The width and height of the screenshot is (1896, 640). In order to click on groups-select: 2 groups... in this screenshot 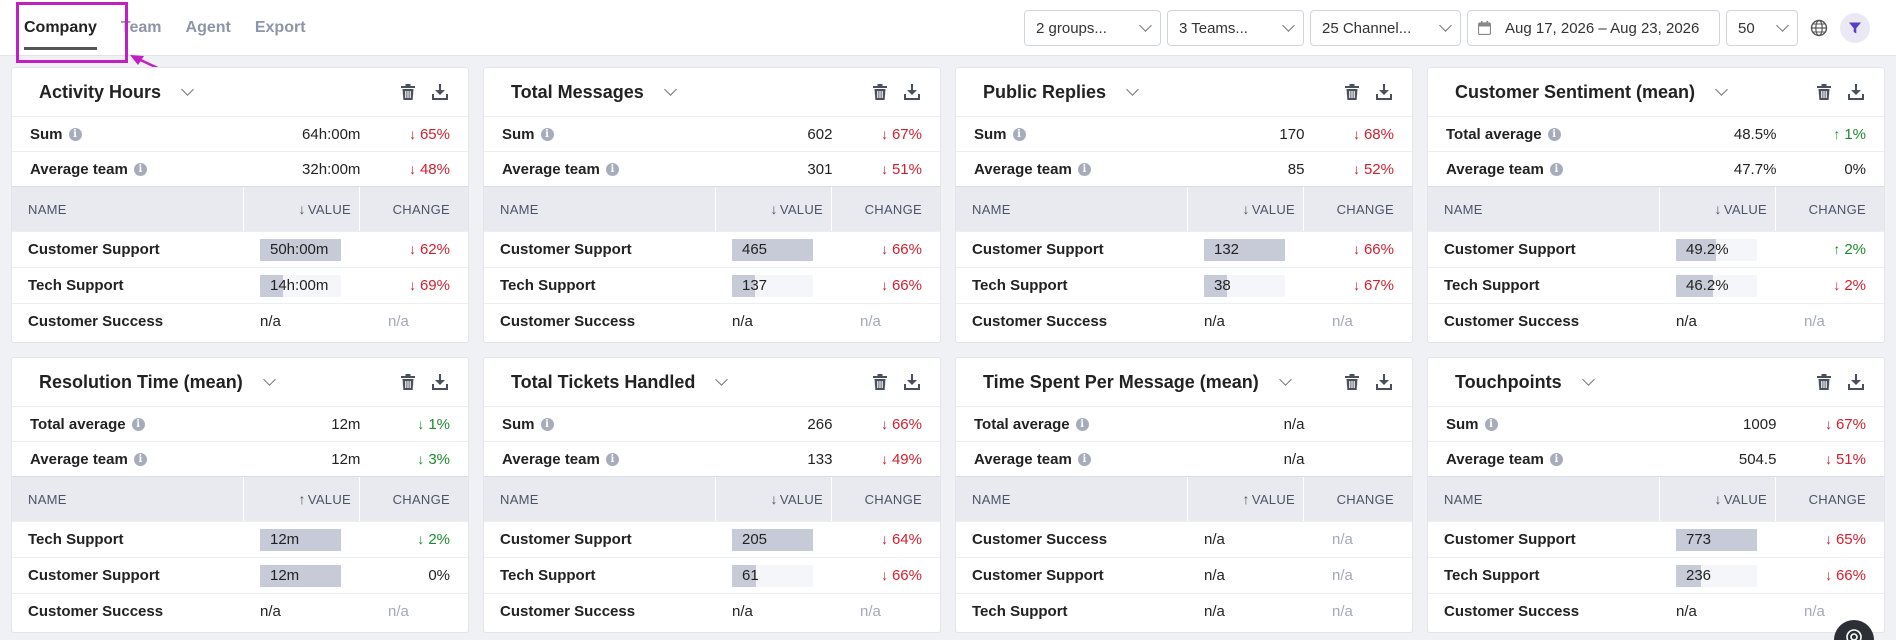, I will do `click(1092, 28)`.